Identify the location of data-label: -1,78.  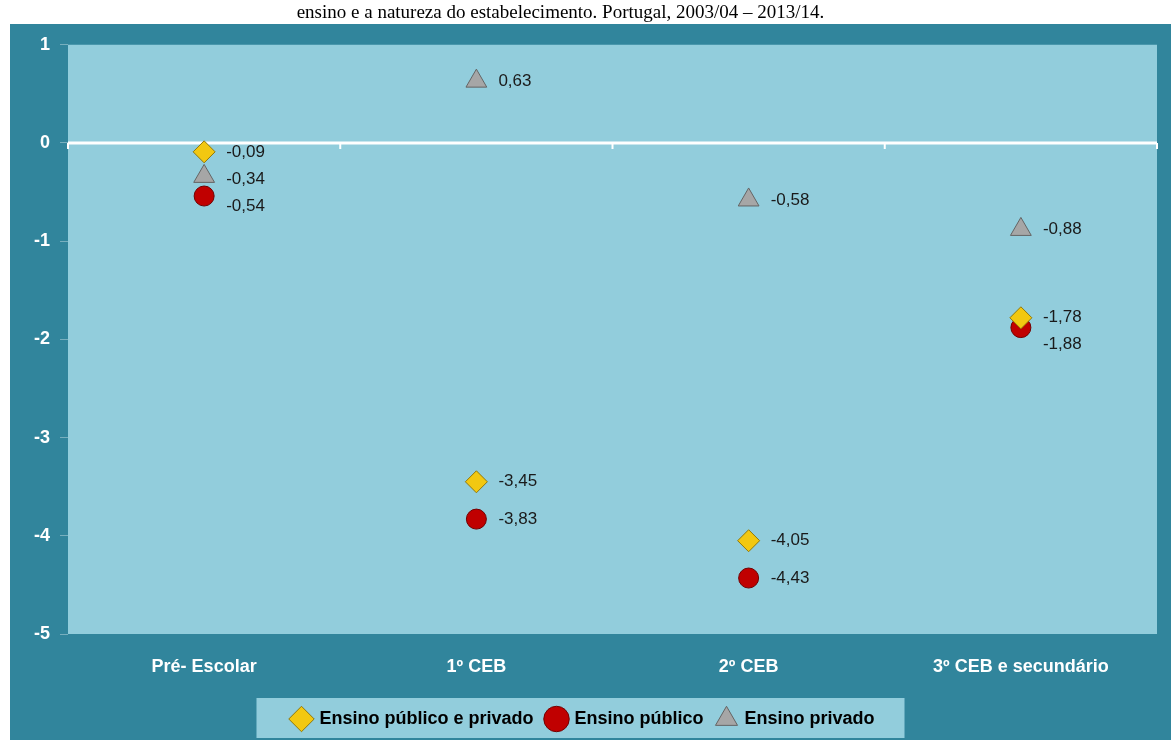
(1062, 317).